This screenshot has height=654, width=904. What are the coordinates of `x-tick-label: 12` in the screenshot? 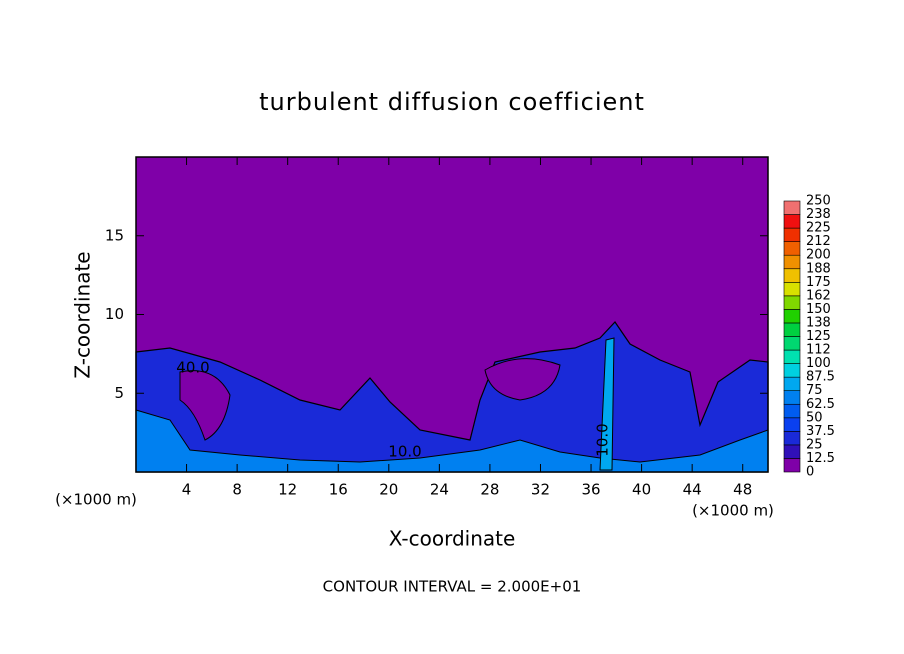 It's located at (287, 490).